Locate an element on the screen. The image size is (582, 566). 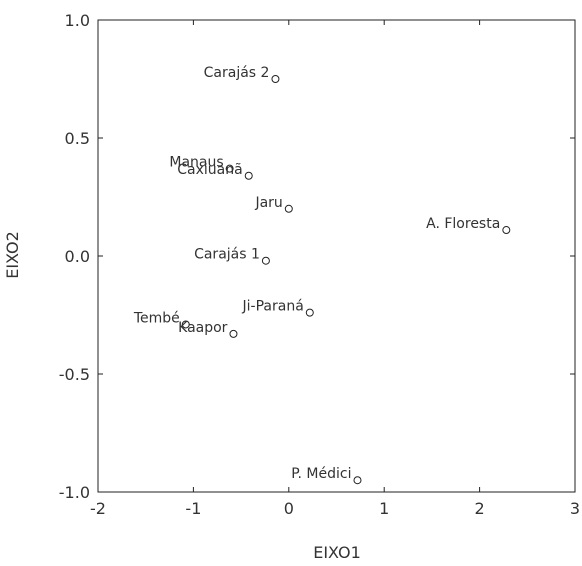
data-point-label: A. Floresta is located at coordinates (463, 224).